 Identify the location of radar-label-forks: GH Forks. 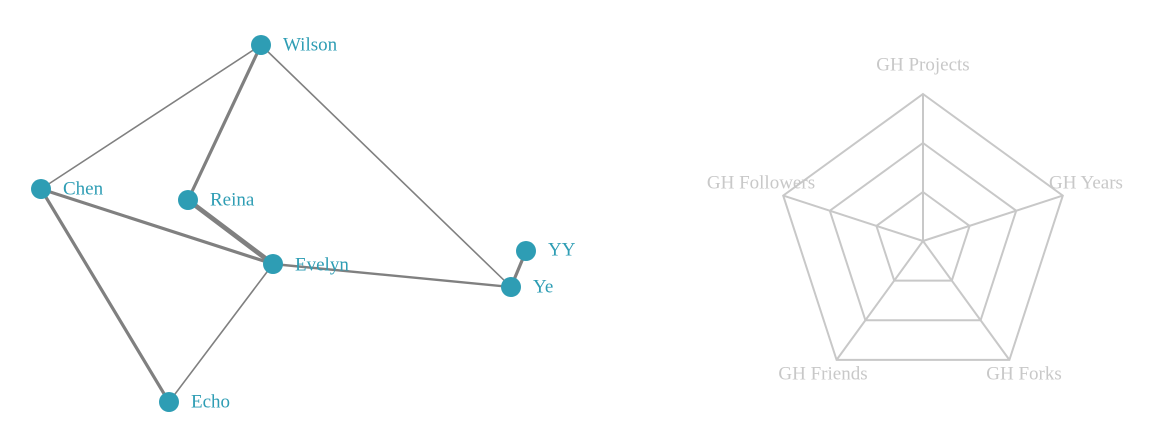
(1023, 373).